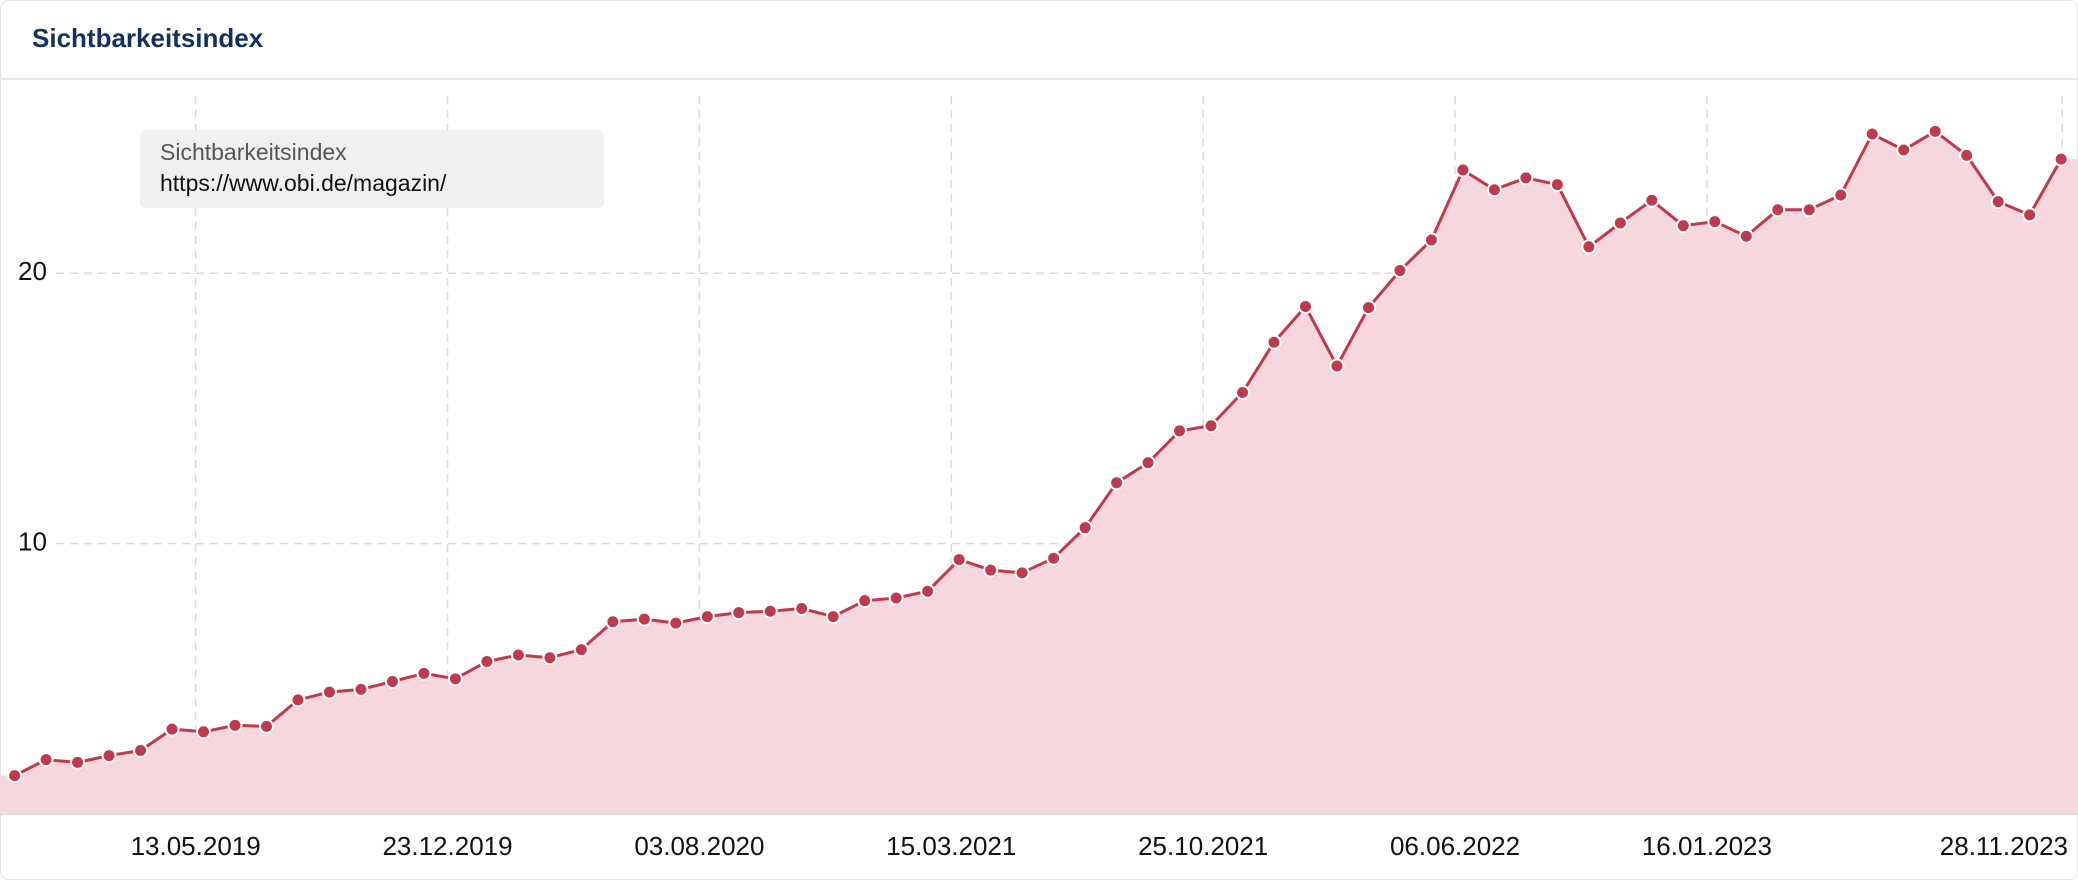 Image resolution: width=2078 pixels, height=880 pixels. Describe the element at coordinates (1707, 846) in the screenshot. I see `x-tick-label: 16.01.2023` at that location.